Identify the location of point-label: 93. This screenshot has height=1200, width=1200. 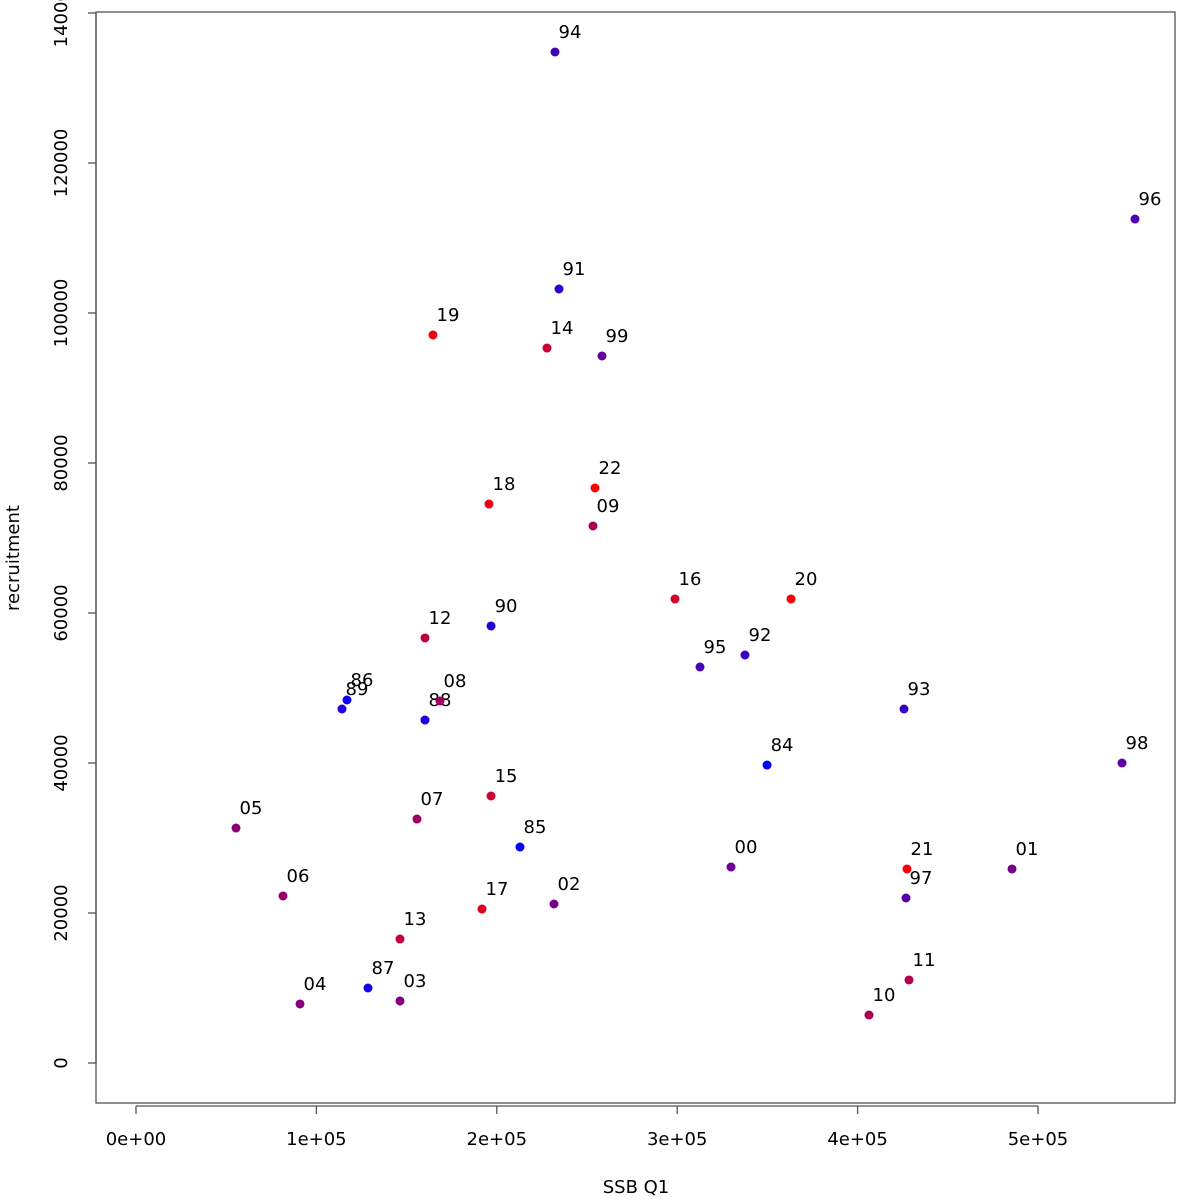
(919, 689).